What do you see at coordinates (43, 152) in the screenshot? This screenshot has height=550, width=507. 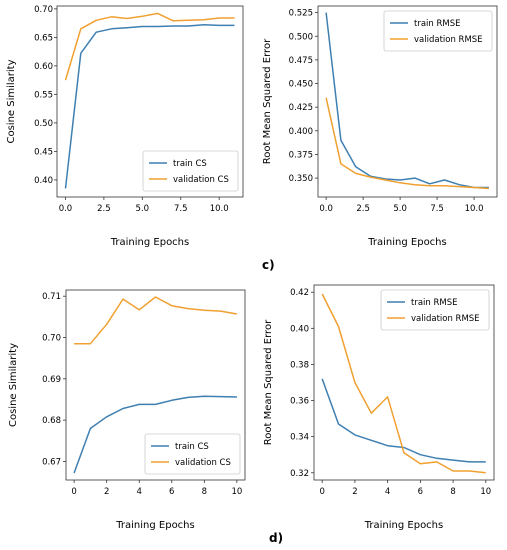 I see `y-tick-label: 0.45` at bounding box center [43, 152].